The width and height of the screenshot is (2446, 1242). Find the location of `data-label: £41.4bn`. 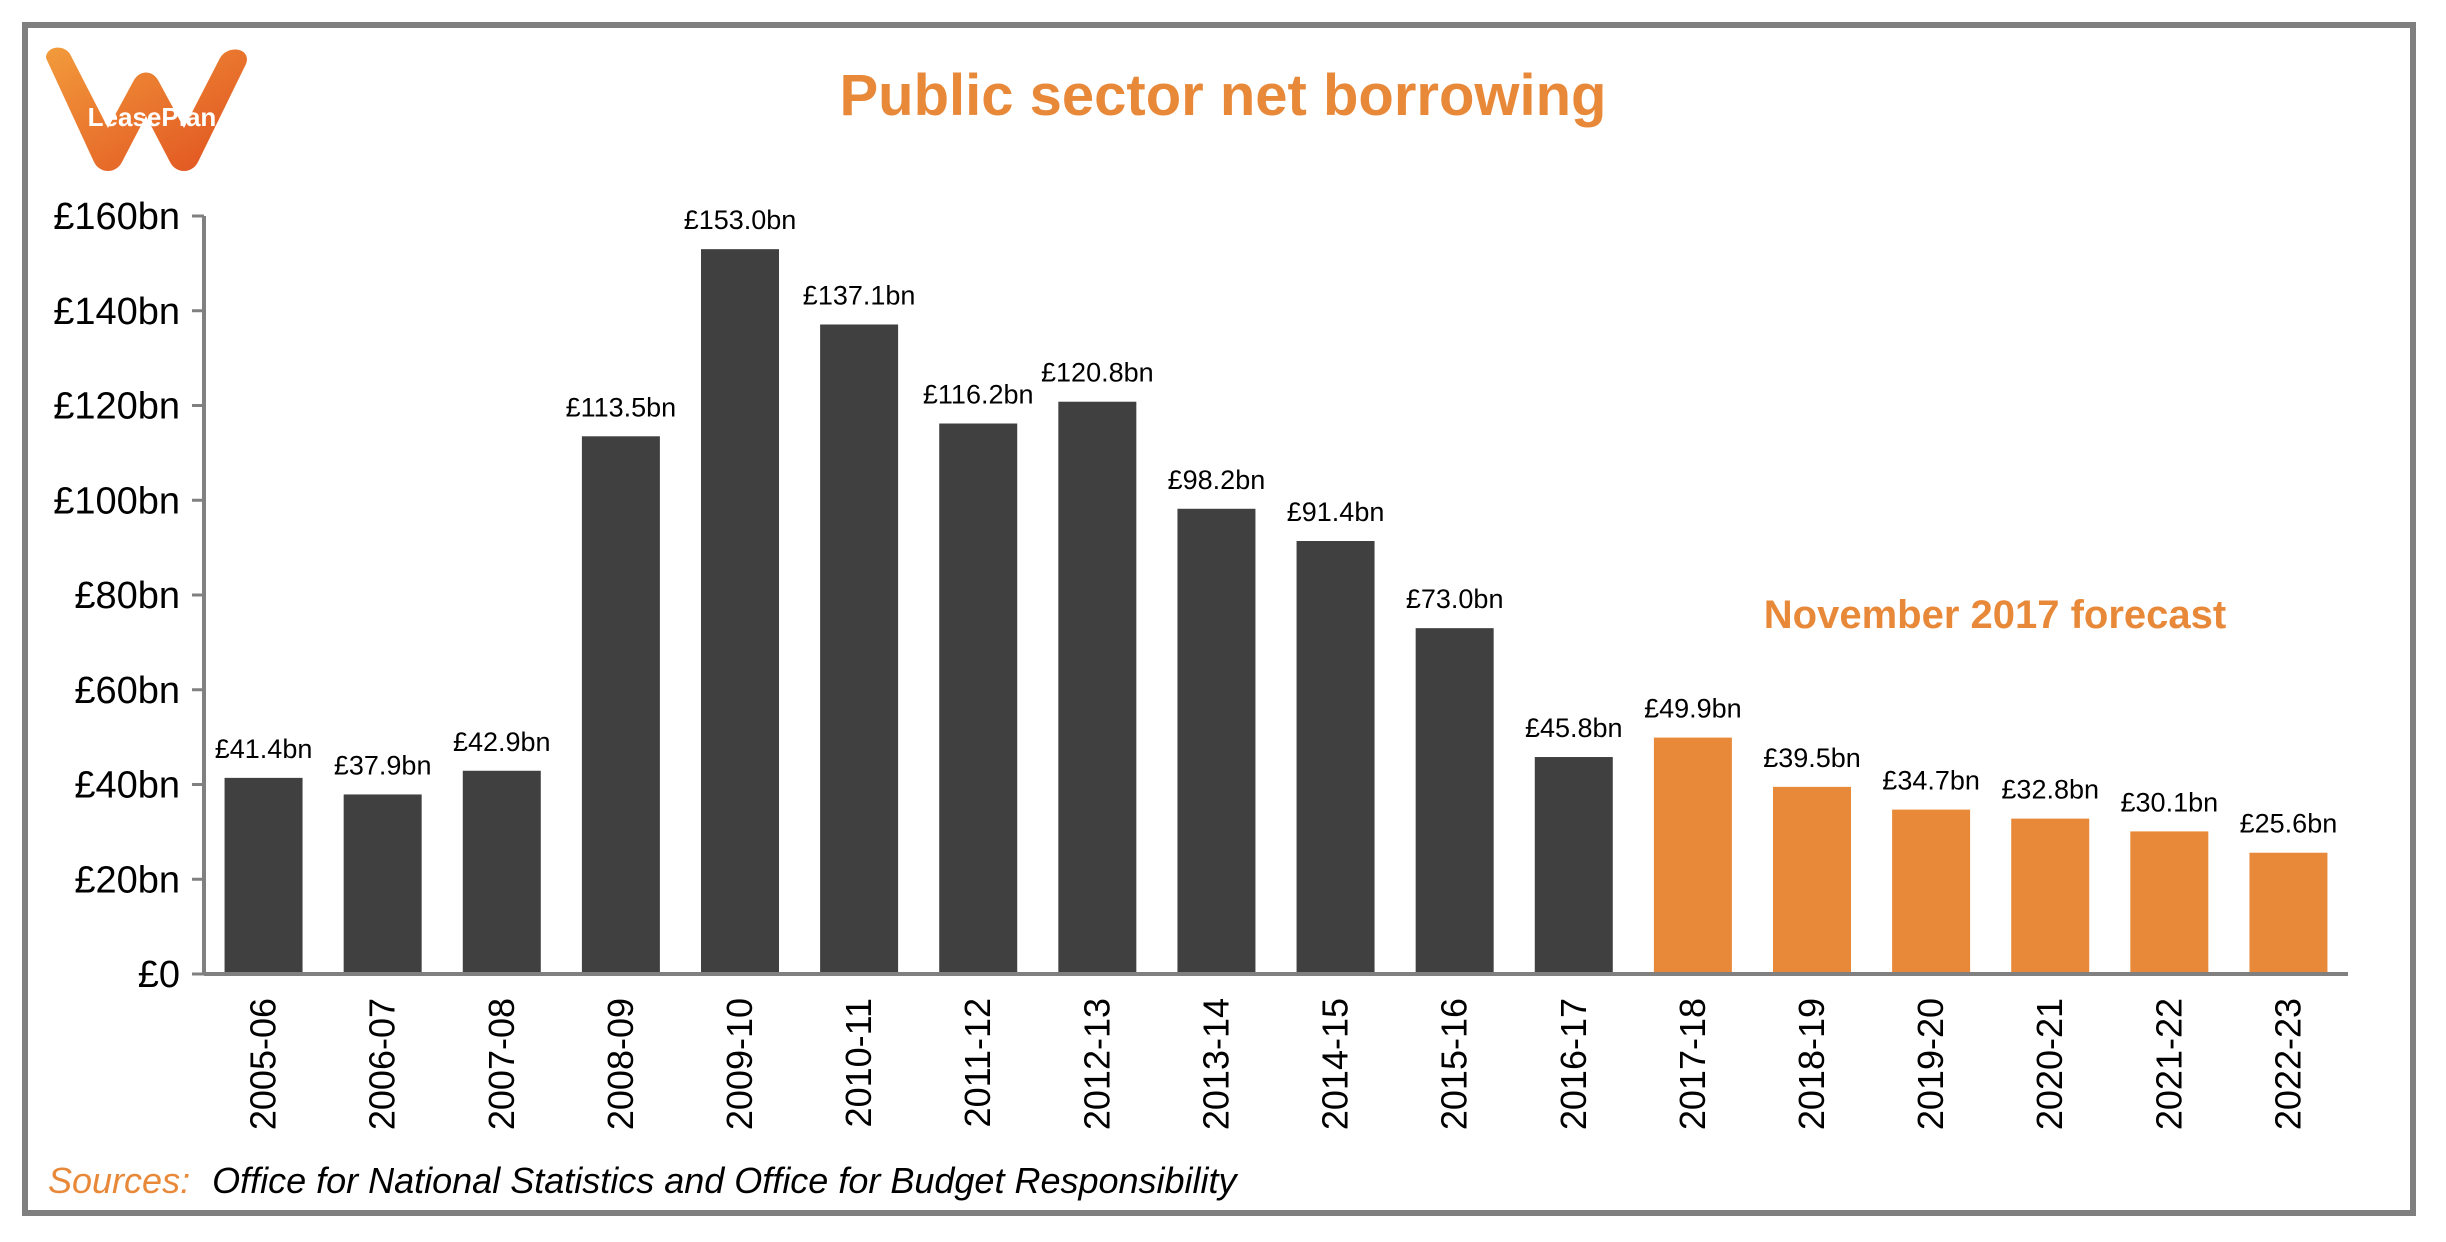

data-label: £41.4bn is located at coordinates (264, 749).